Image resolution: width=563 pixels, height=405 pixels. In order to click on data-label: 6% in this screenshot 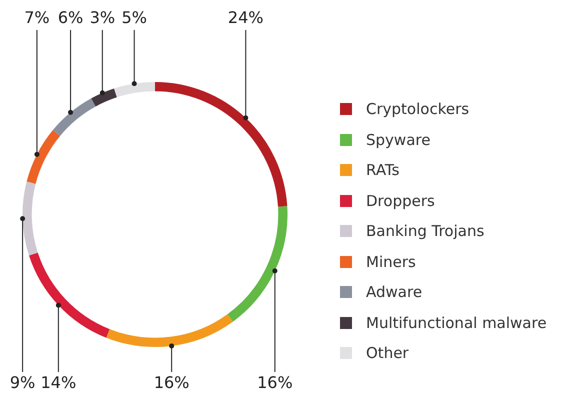, I will do `click(71, 18)`.